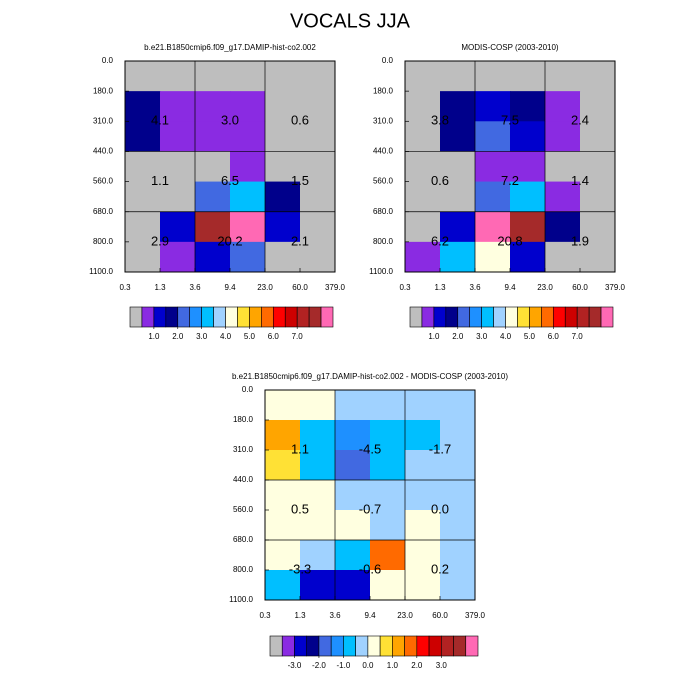 The width and height of the screenshot is (700, 700). I want to click on group-value: 0.5, so click(300, 508).